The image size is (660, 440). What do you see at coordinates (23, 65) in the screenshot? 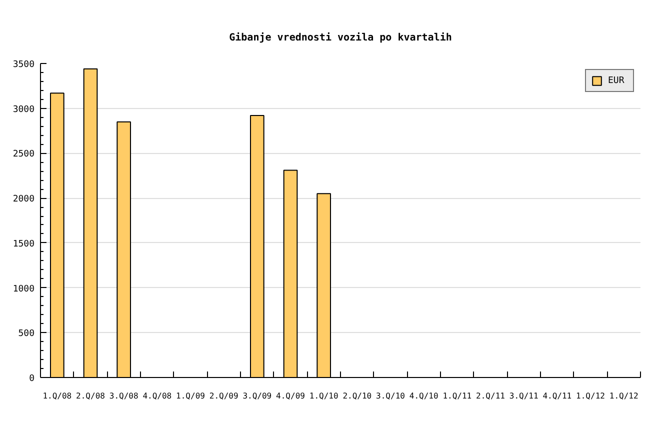
I see `y-tick-label: 3500` at bounding box center [23, 65].